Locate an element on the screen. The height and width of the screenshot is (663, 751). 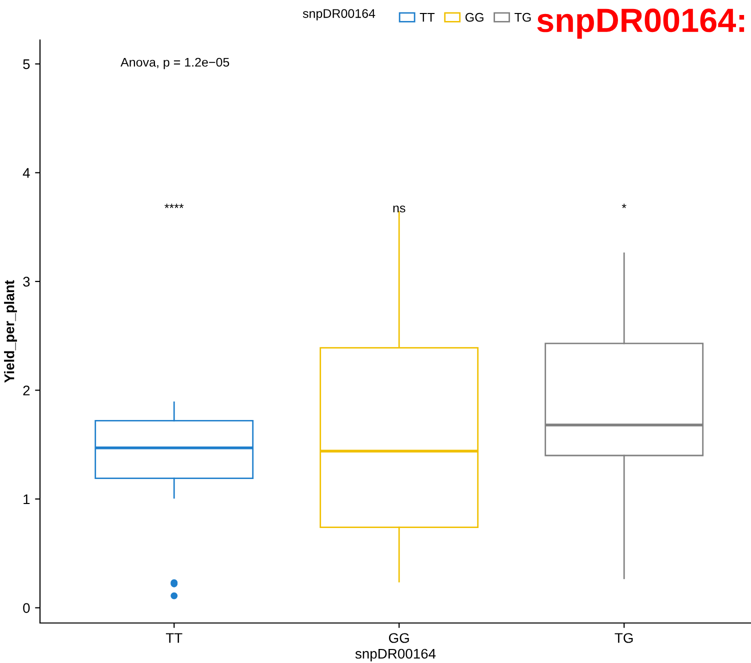
annotation: * is located at coordinates (624, 206).